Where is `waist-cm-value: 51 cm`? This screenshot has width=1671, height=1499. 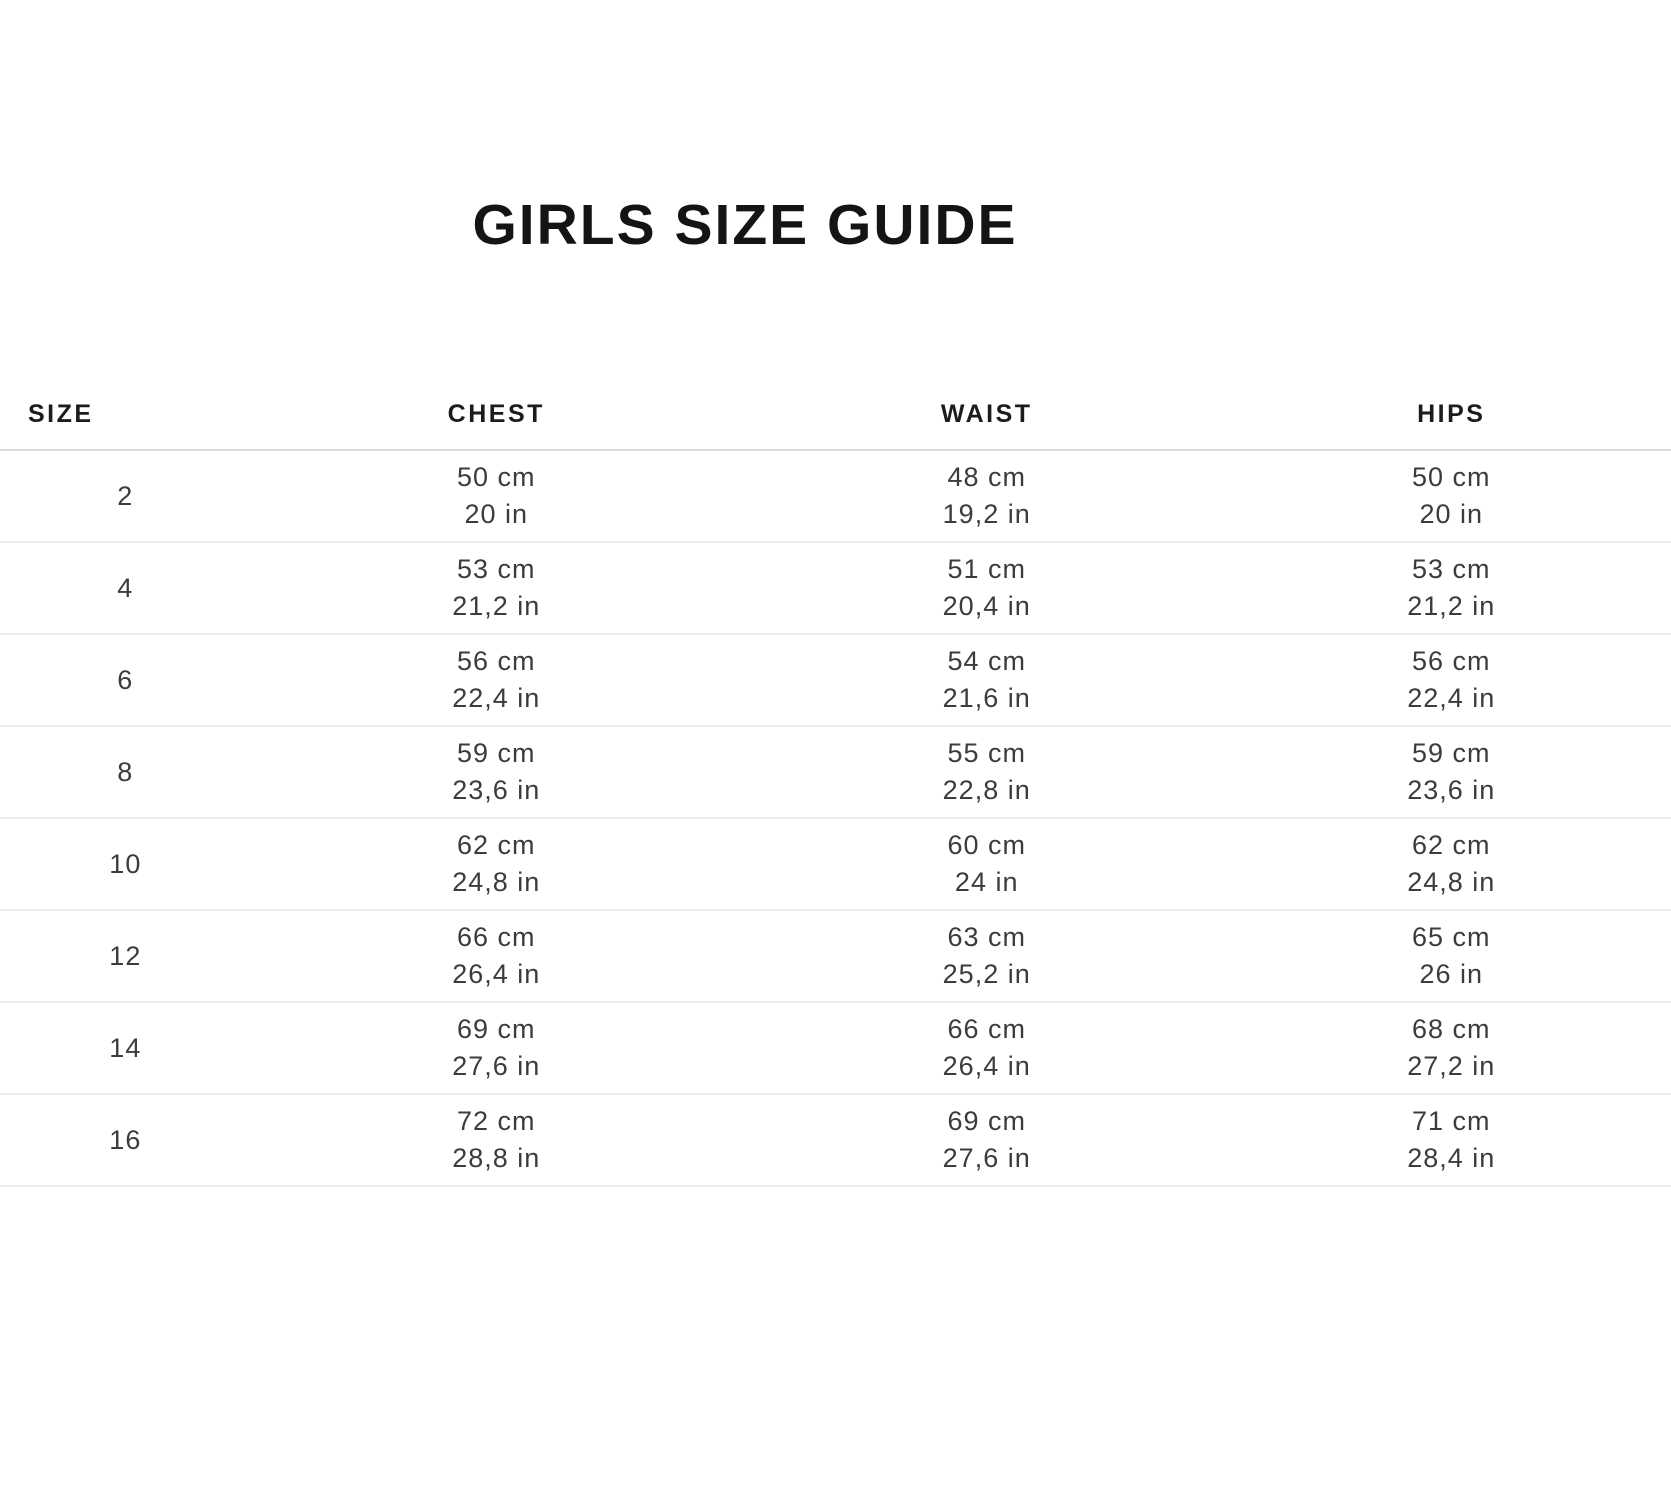
waist-cm-value: 51 cm is located at coordinates (986, 569).